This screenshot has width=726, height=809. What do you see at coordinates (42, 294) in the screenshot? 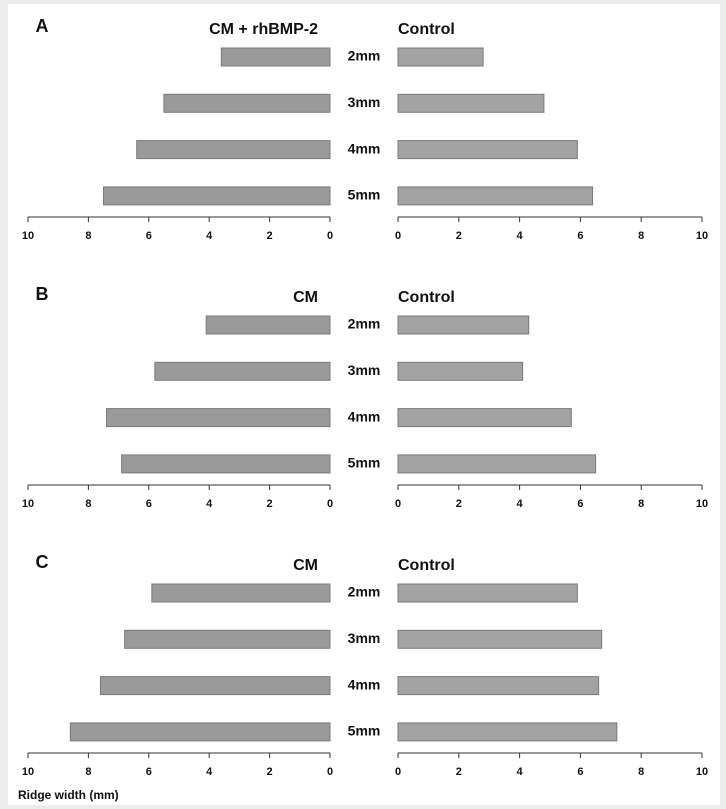
I see `panel-label: B` at bounding box center [42, 294].